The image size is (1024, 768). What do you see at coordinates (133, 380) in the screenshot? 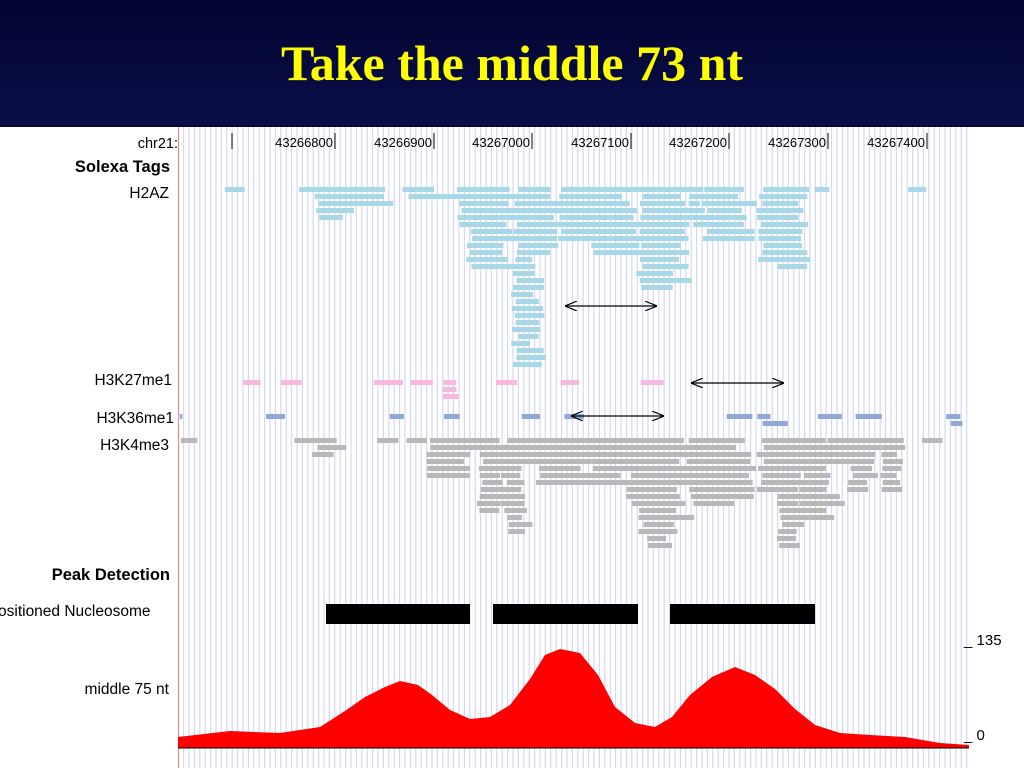
I see `track-label-h3k27me1: H3K27me1` at bounding box center [133, 380].